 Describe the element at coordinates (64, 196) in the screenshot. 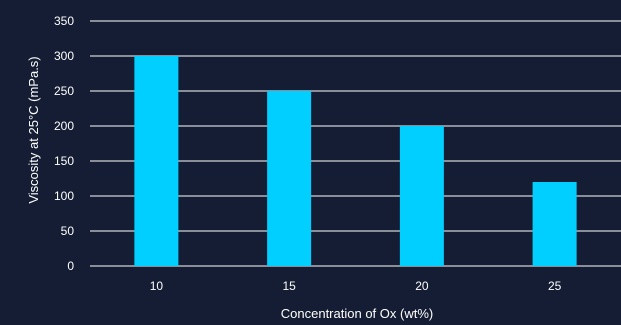

I see `y-tick-label: 100` at that location.